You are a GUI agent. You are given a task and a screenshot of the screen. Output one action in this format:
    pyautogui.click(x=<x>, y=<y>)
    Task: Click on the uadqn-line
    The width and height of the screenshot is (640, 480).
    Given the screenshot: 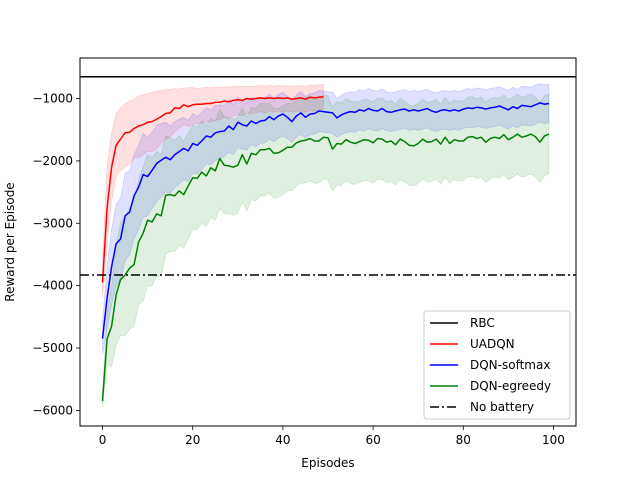 What is the action you would take?
    pyautogui.click(x=212, y=189)
    